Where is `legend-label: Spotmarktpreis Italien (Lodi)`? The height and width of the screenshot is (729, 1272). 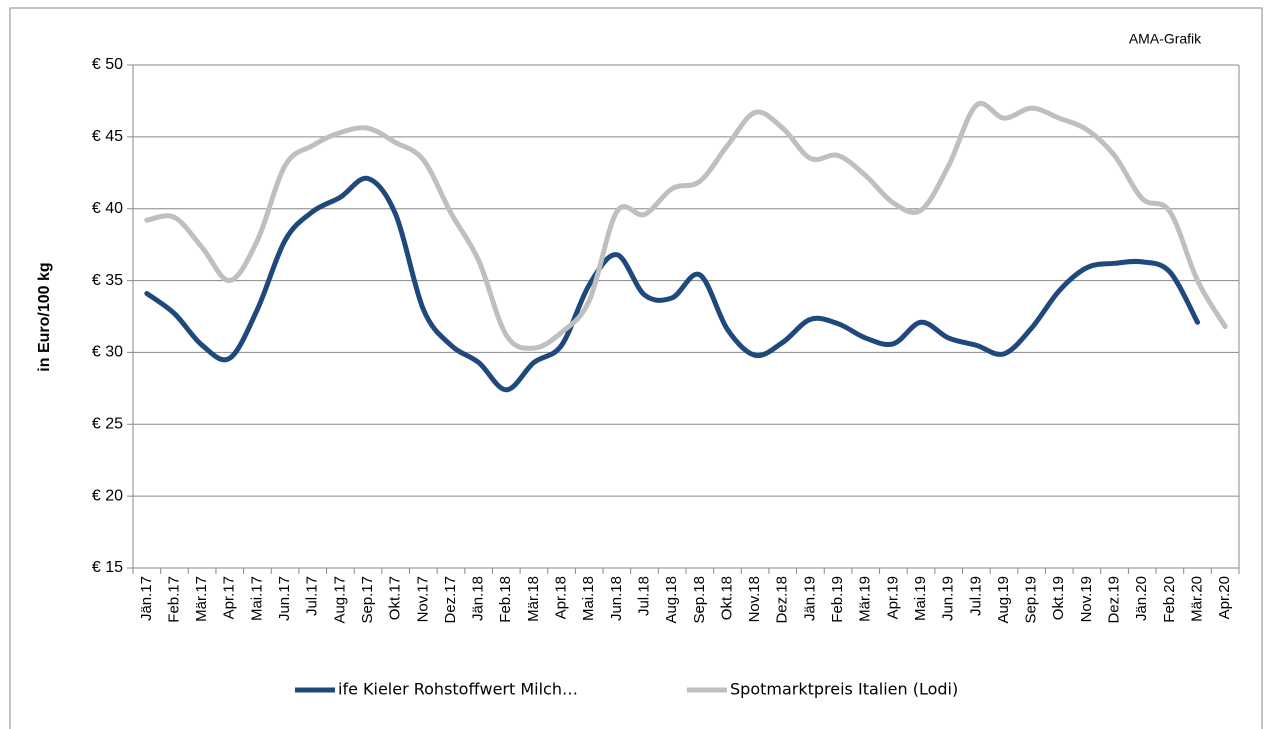
legend-label: Spotmarktpreis Italien (Lodi) is located at coordinates (844, 689).